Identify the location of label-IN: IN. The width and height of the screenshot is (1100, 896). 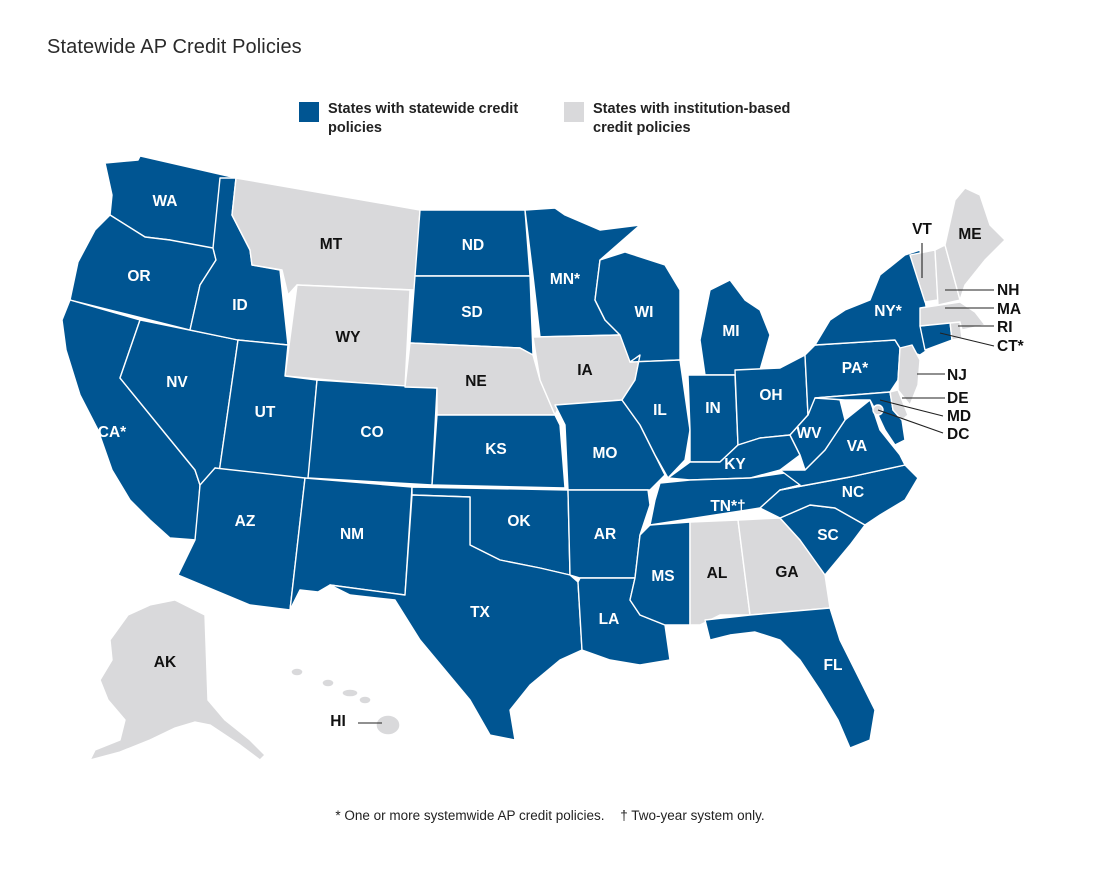
(713, 408).